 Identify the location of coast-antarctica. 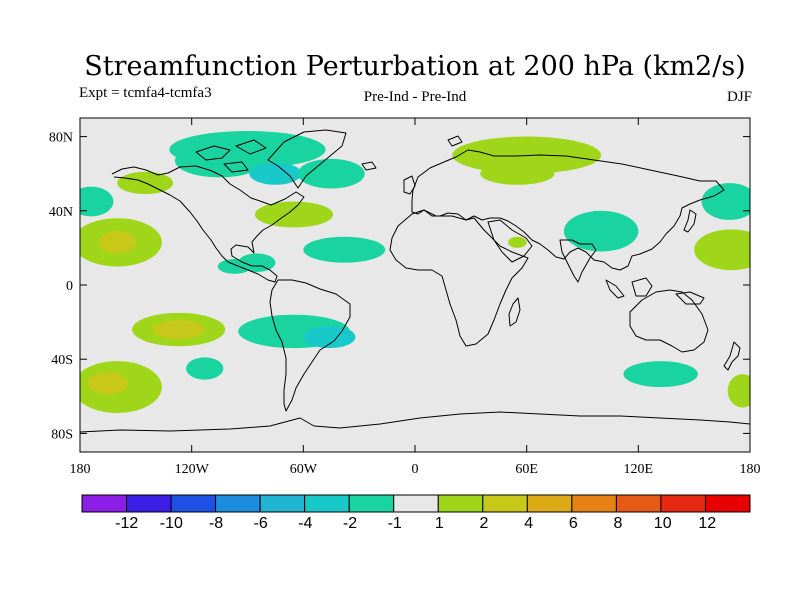
(415, 422).